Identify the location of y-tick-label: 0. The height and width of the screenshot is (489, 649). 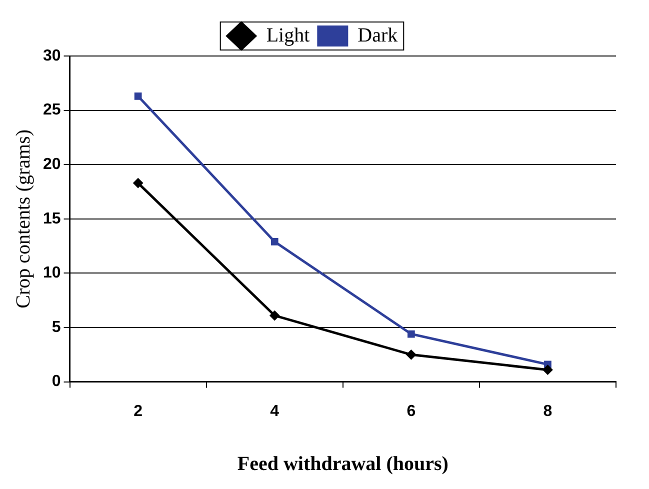
(56, 381).